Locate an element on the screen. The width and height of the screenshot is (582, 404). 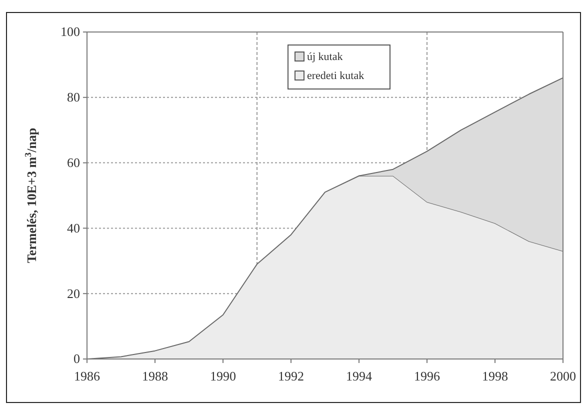
x-tick-label: 1990 is located at coordinates (223, 376).